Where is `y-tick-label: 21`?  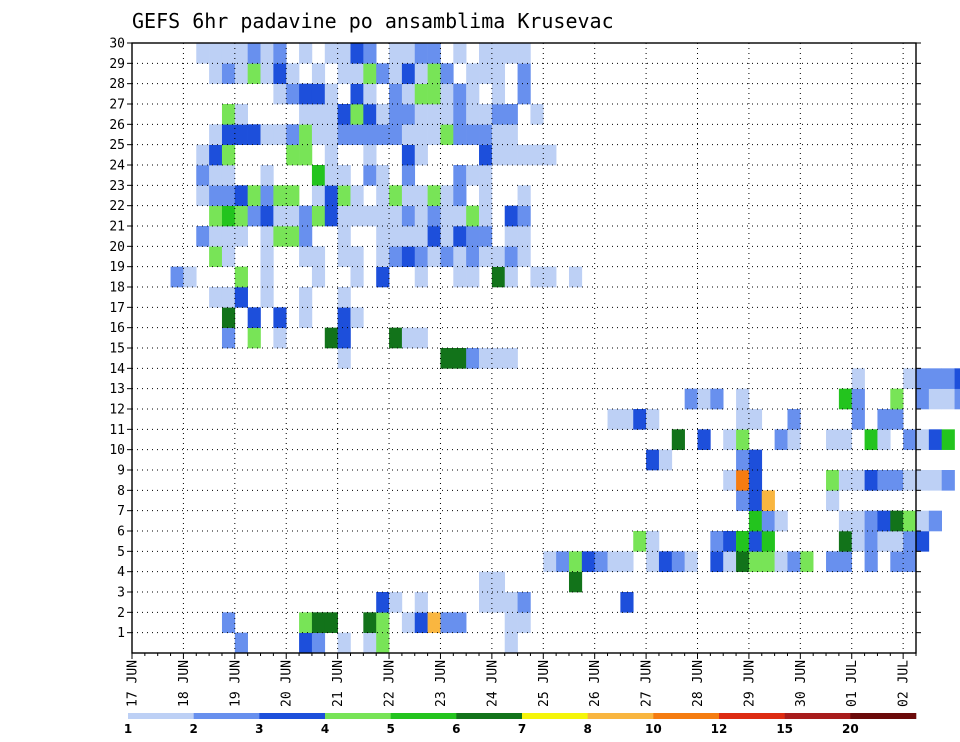
y-tick-label: 21 is located at coordinates (117, 227).